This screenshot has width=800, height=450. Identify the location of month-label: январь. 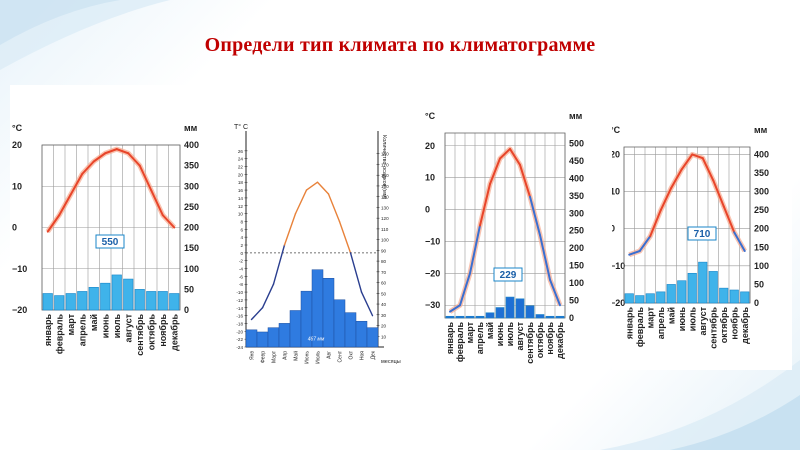
(48, 330).